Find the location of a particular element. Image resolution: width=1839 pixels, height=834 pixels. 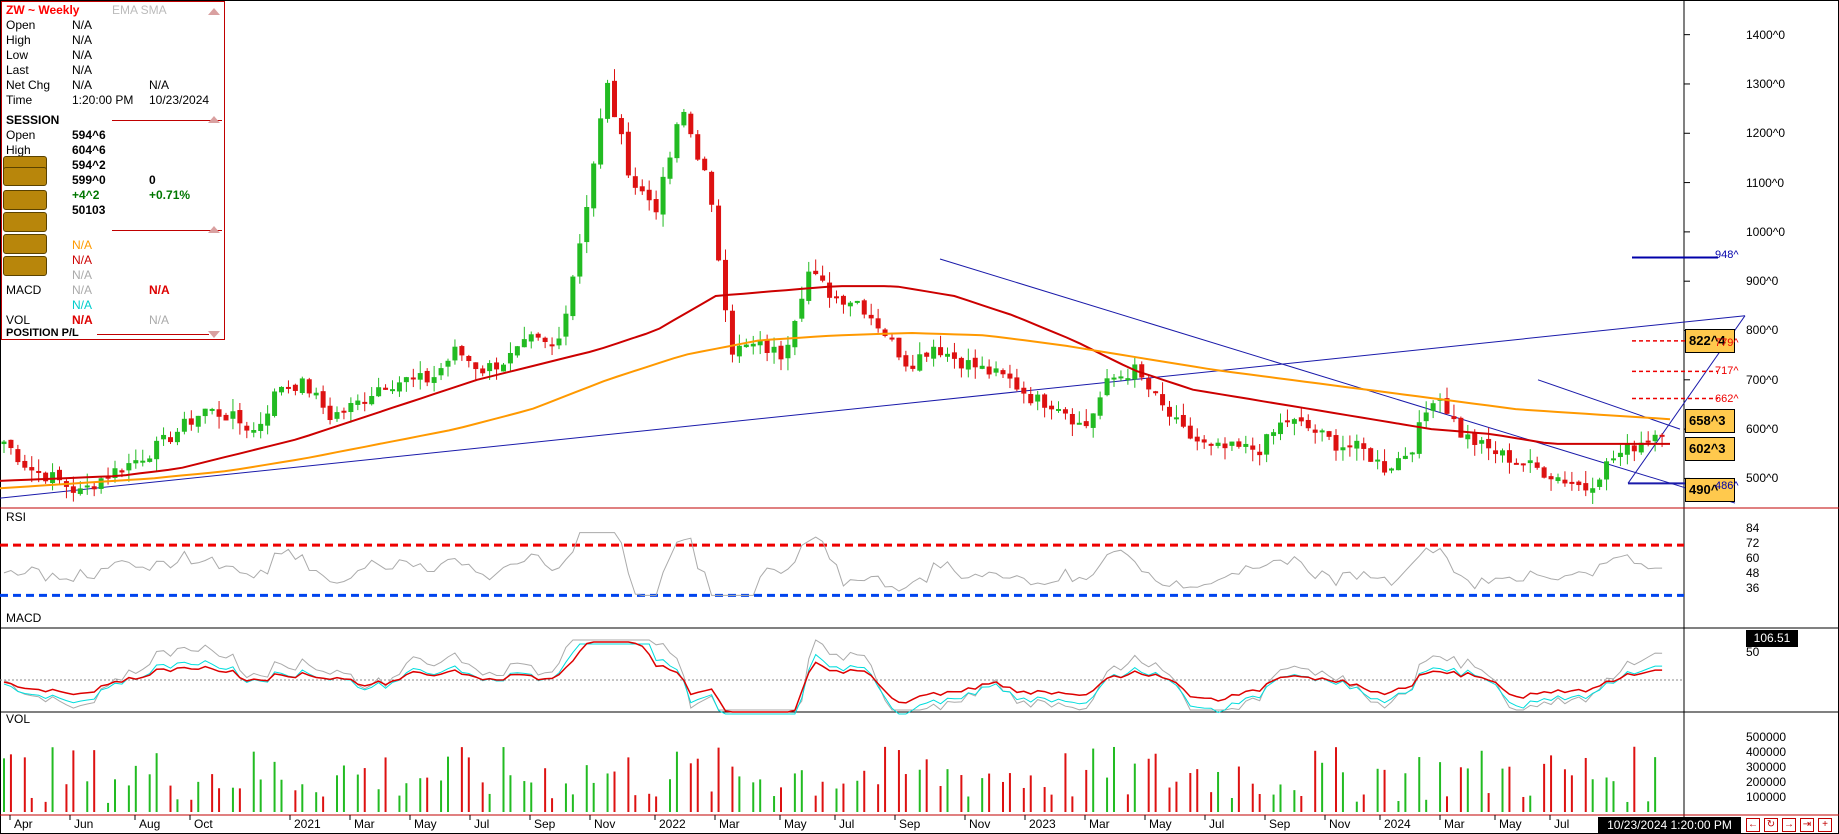

session-open-value: 594^6 is located at coordinates (89, 135).